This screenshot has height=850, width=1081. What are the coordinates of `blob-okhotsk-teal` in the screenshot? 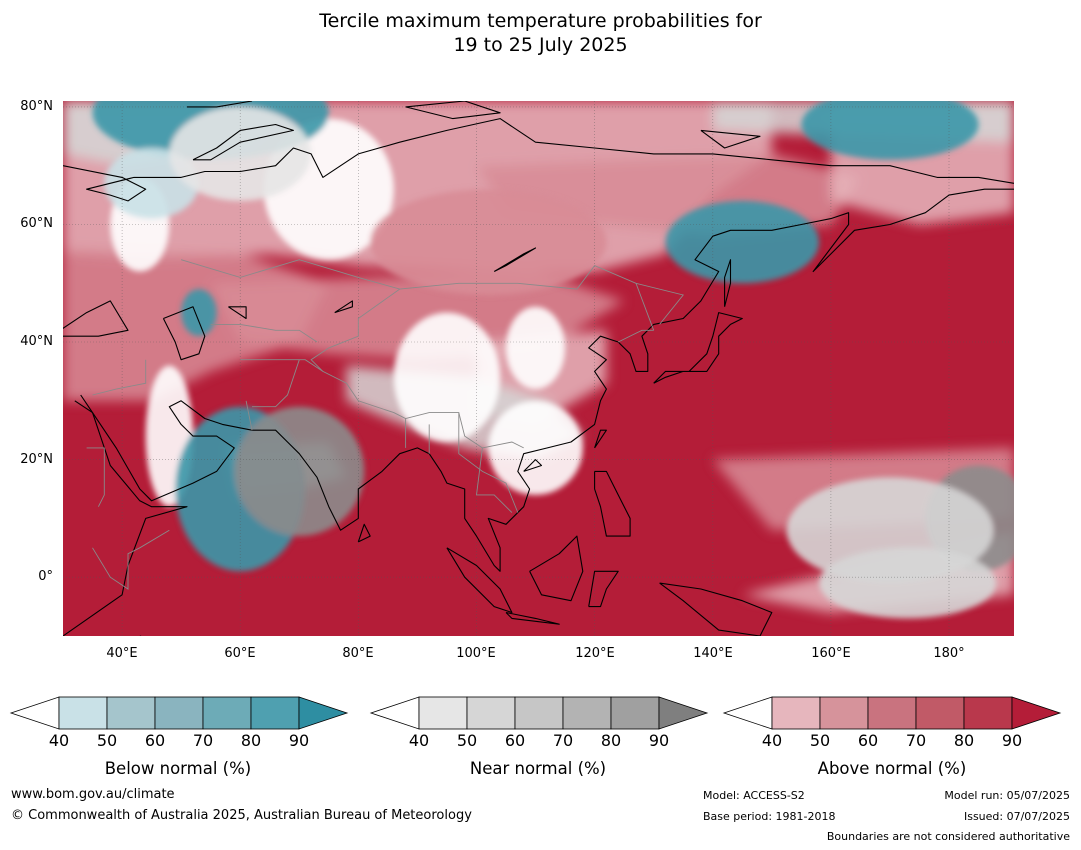 It's located at (742, 242).